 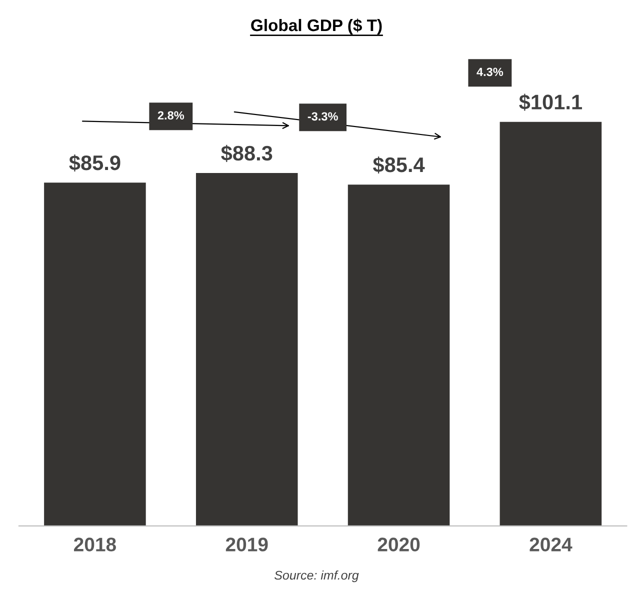 What do you see at coordinates (95, 545) in the screenshot?
I see `x-tick-label: 2018` at bounding box center [95, 545].